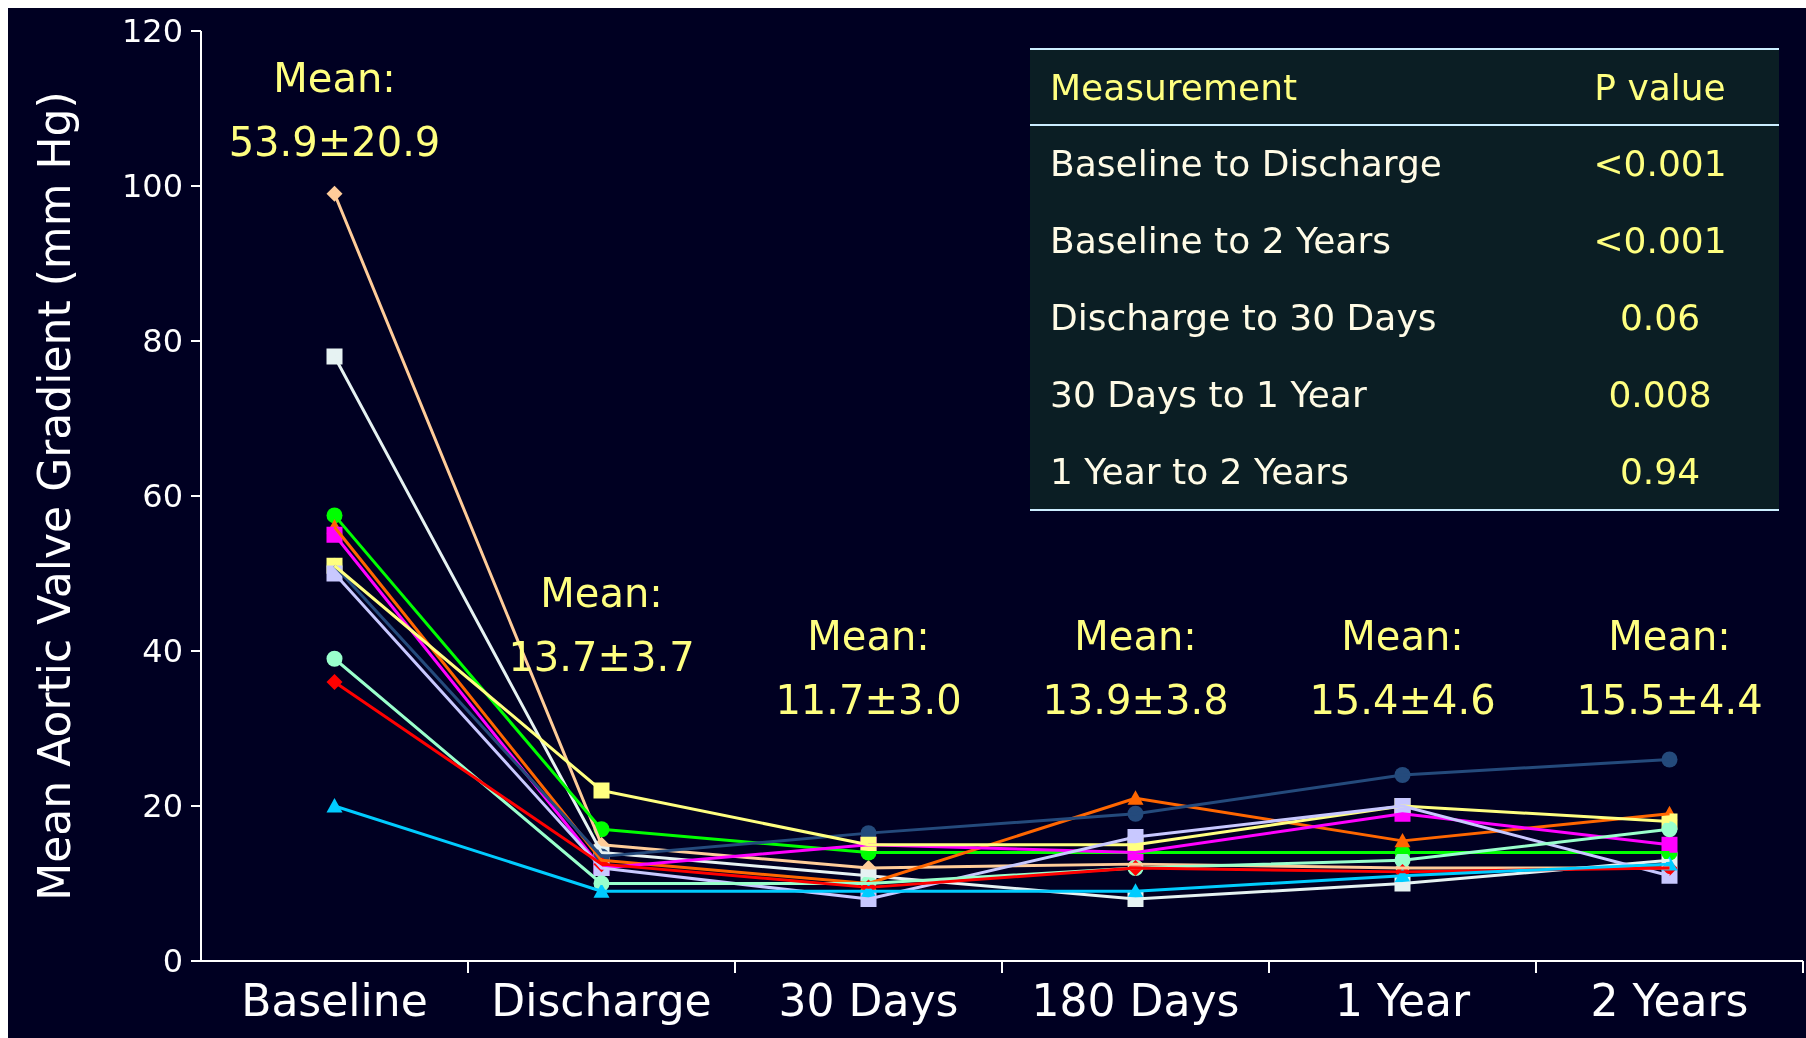 This screenshot has width=1806, height=1038. Describe the element at coordinates (1199, 472) in the screenshot. I see `annotation: 1 Year to 2 Years` at that location.